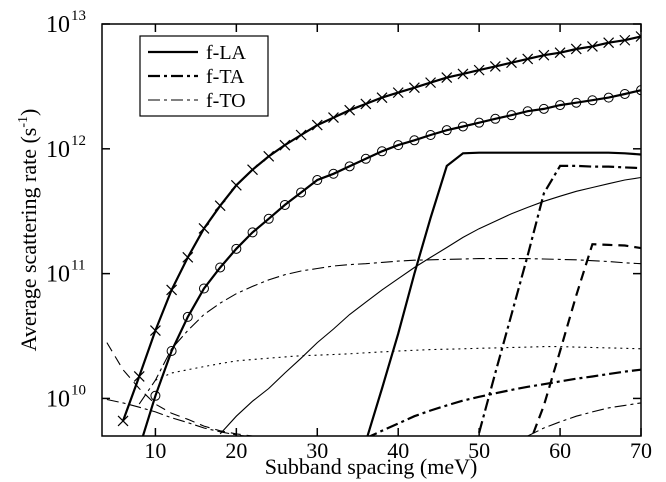 This screenshot has height=482, width=666. Describe the element at coordinates (78, 390) in the screenshot. I see `y-tick-exponent: 10` at that location.